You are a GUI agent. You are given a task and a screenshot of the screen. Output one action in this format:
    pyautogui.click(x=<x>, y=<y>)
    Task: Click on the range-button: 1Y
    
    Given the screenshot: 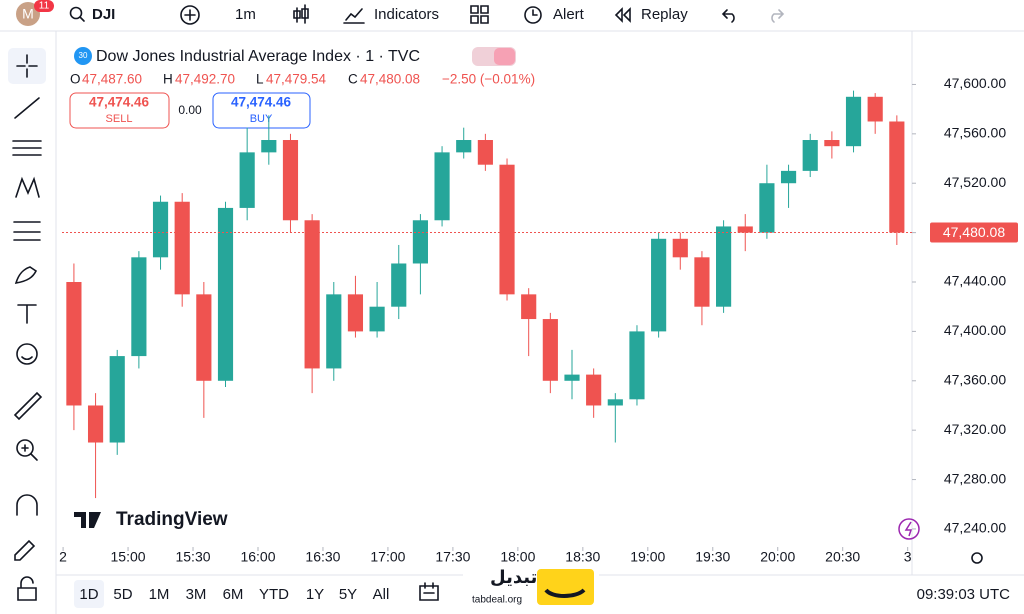 What is the action you would take?
    pyautogui.click(x=315, y=594)
    